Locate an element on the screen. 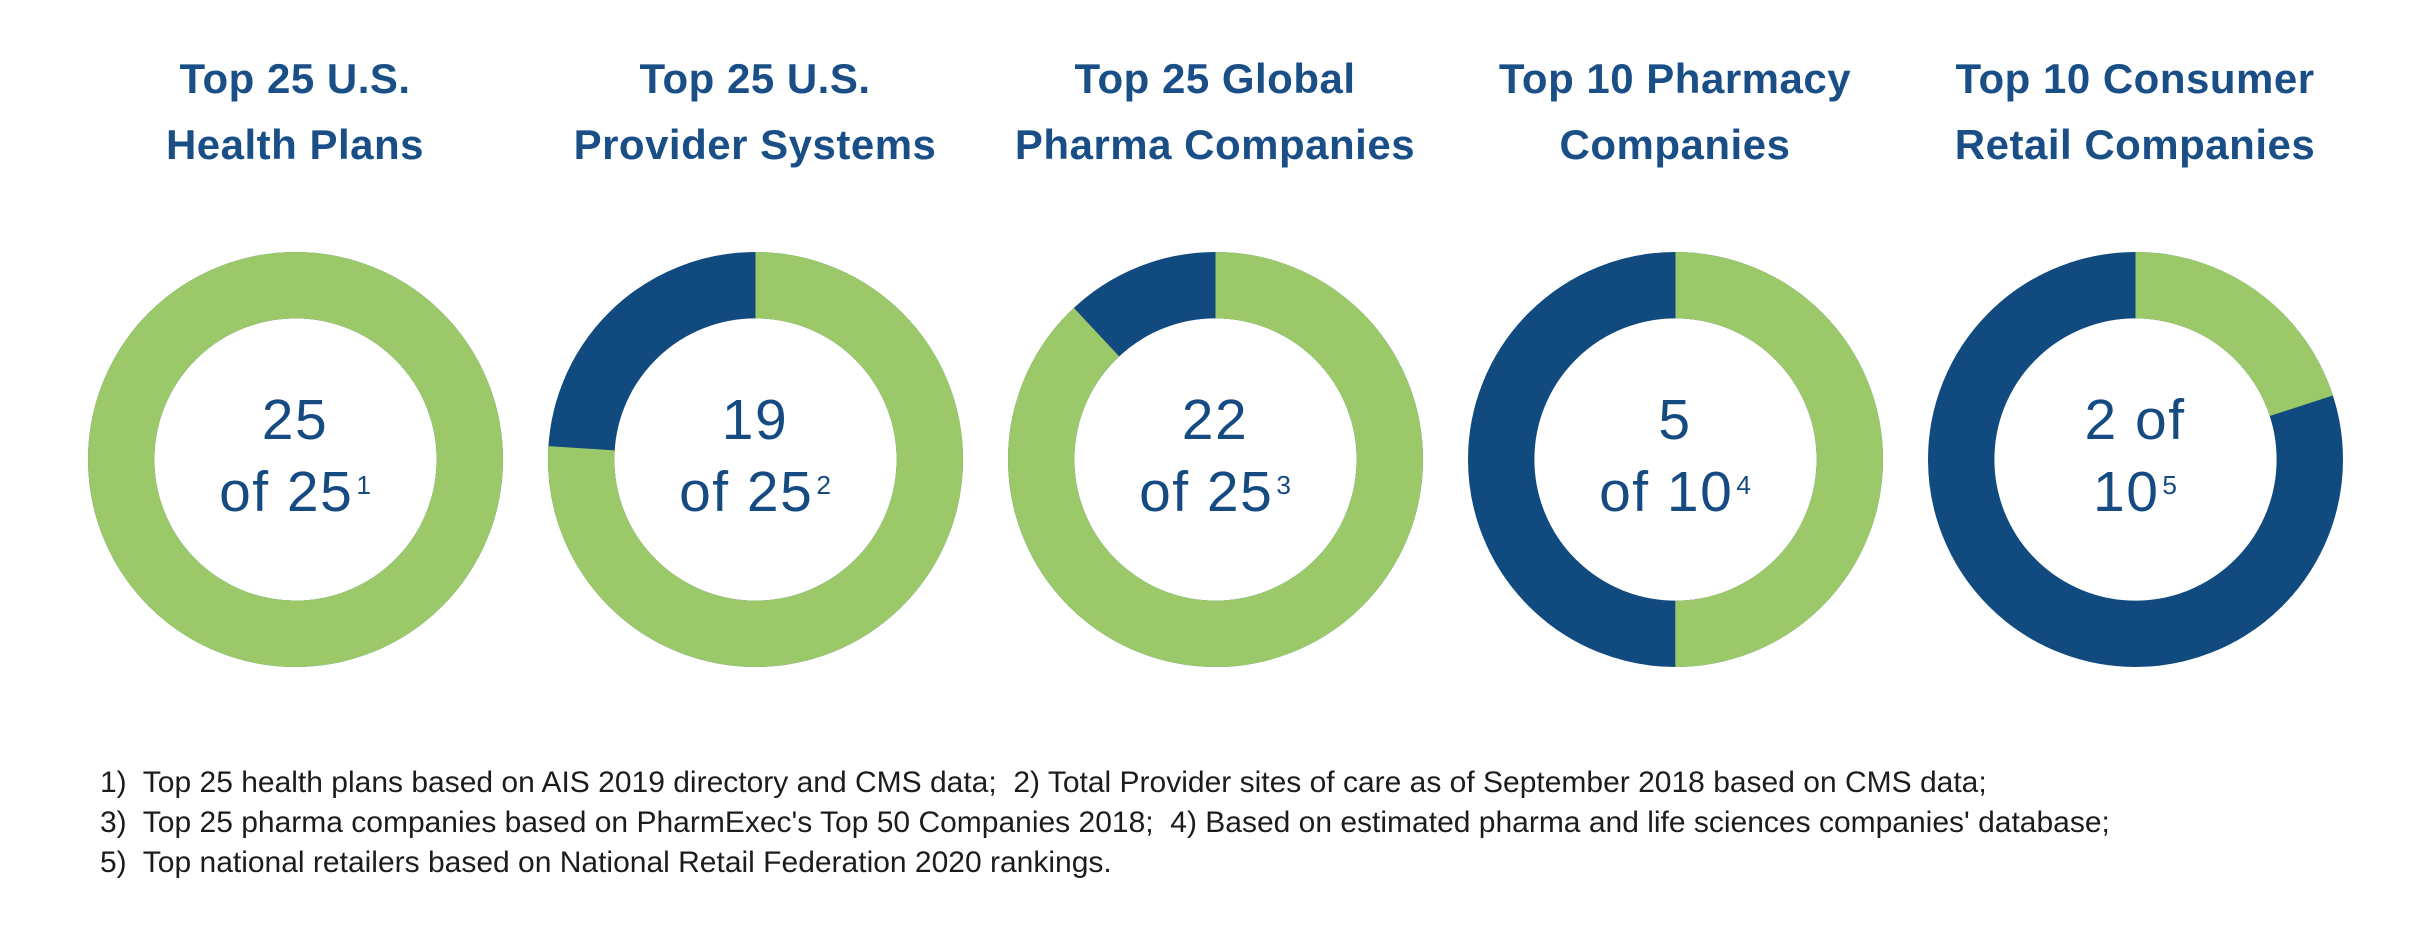  donut-center-label: 22 of 25 3 is located at coordinates (1215, 455).